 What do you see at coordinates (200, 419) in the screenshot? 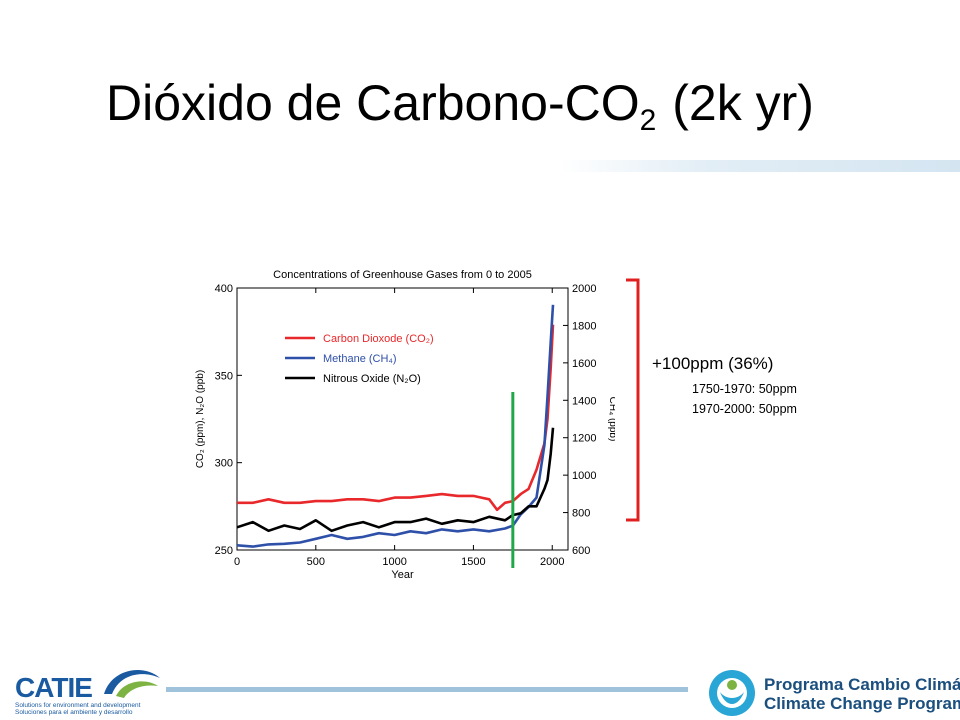
I see `y-left-axis-label: CO₂ (ppm), N₂O (ppb)` at bounding box center [200, 419].